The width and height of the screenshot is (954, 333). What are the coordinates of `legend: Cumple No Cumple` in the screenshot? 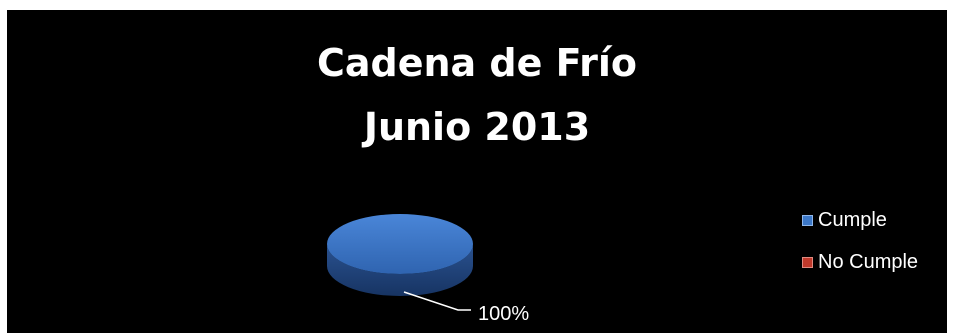 It's located at (860, 250).